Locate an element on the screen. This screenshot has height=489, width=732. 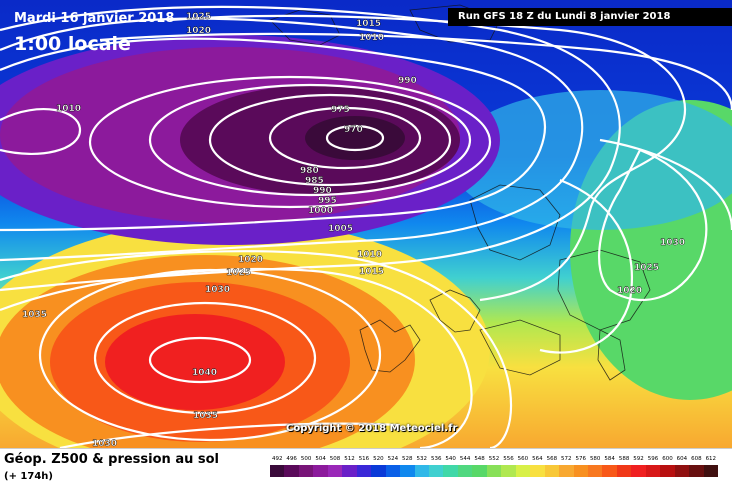
scale-tick-label: 576 is located at coordinates (580, 459).